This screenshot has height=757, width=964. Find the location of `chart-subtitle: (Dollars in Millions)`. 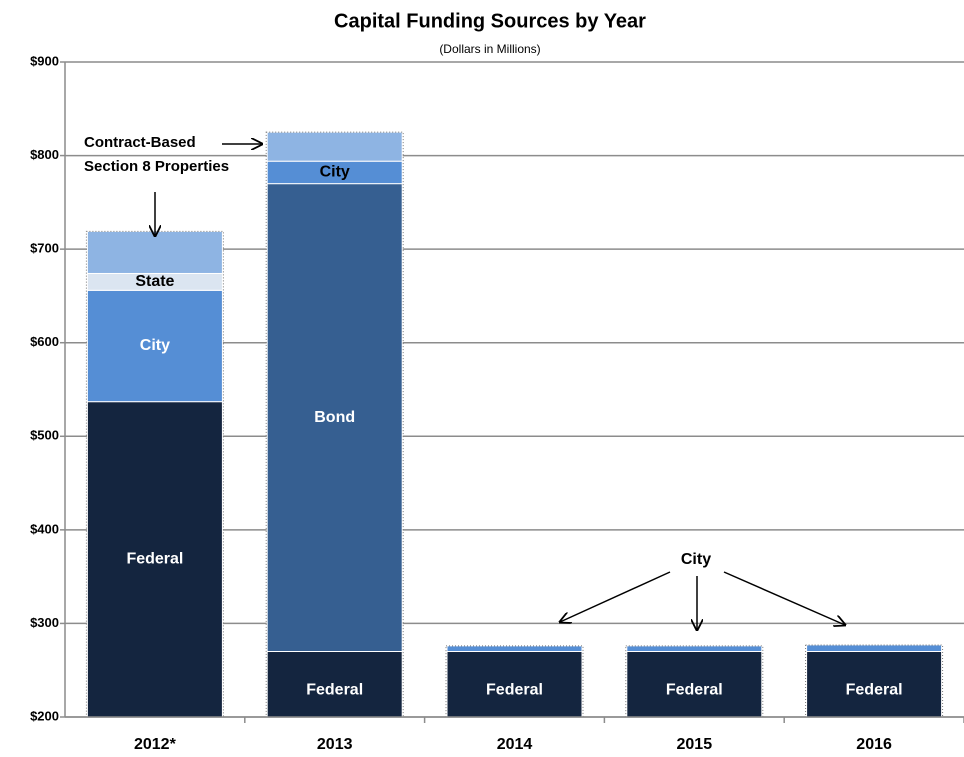

chart-subtitle: (Dollars in Millions) is located at coordinates (489, 49).